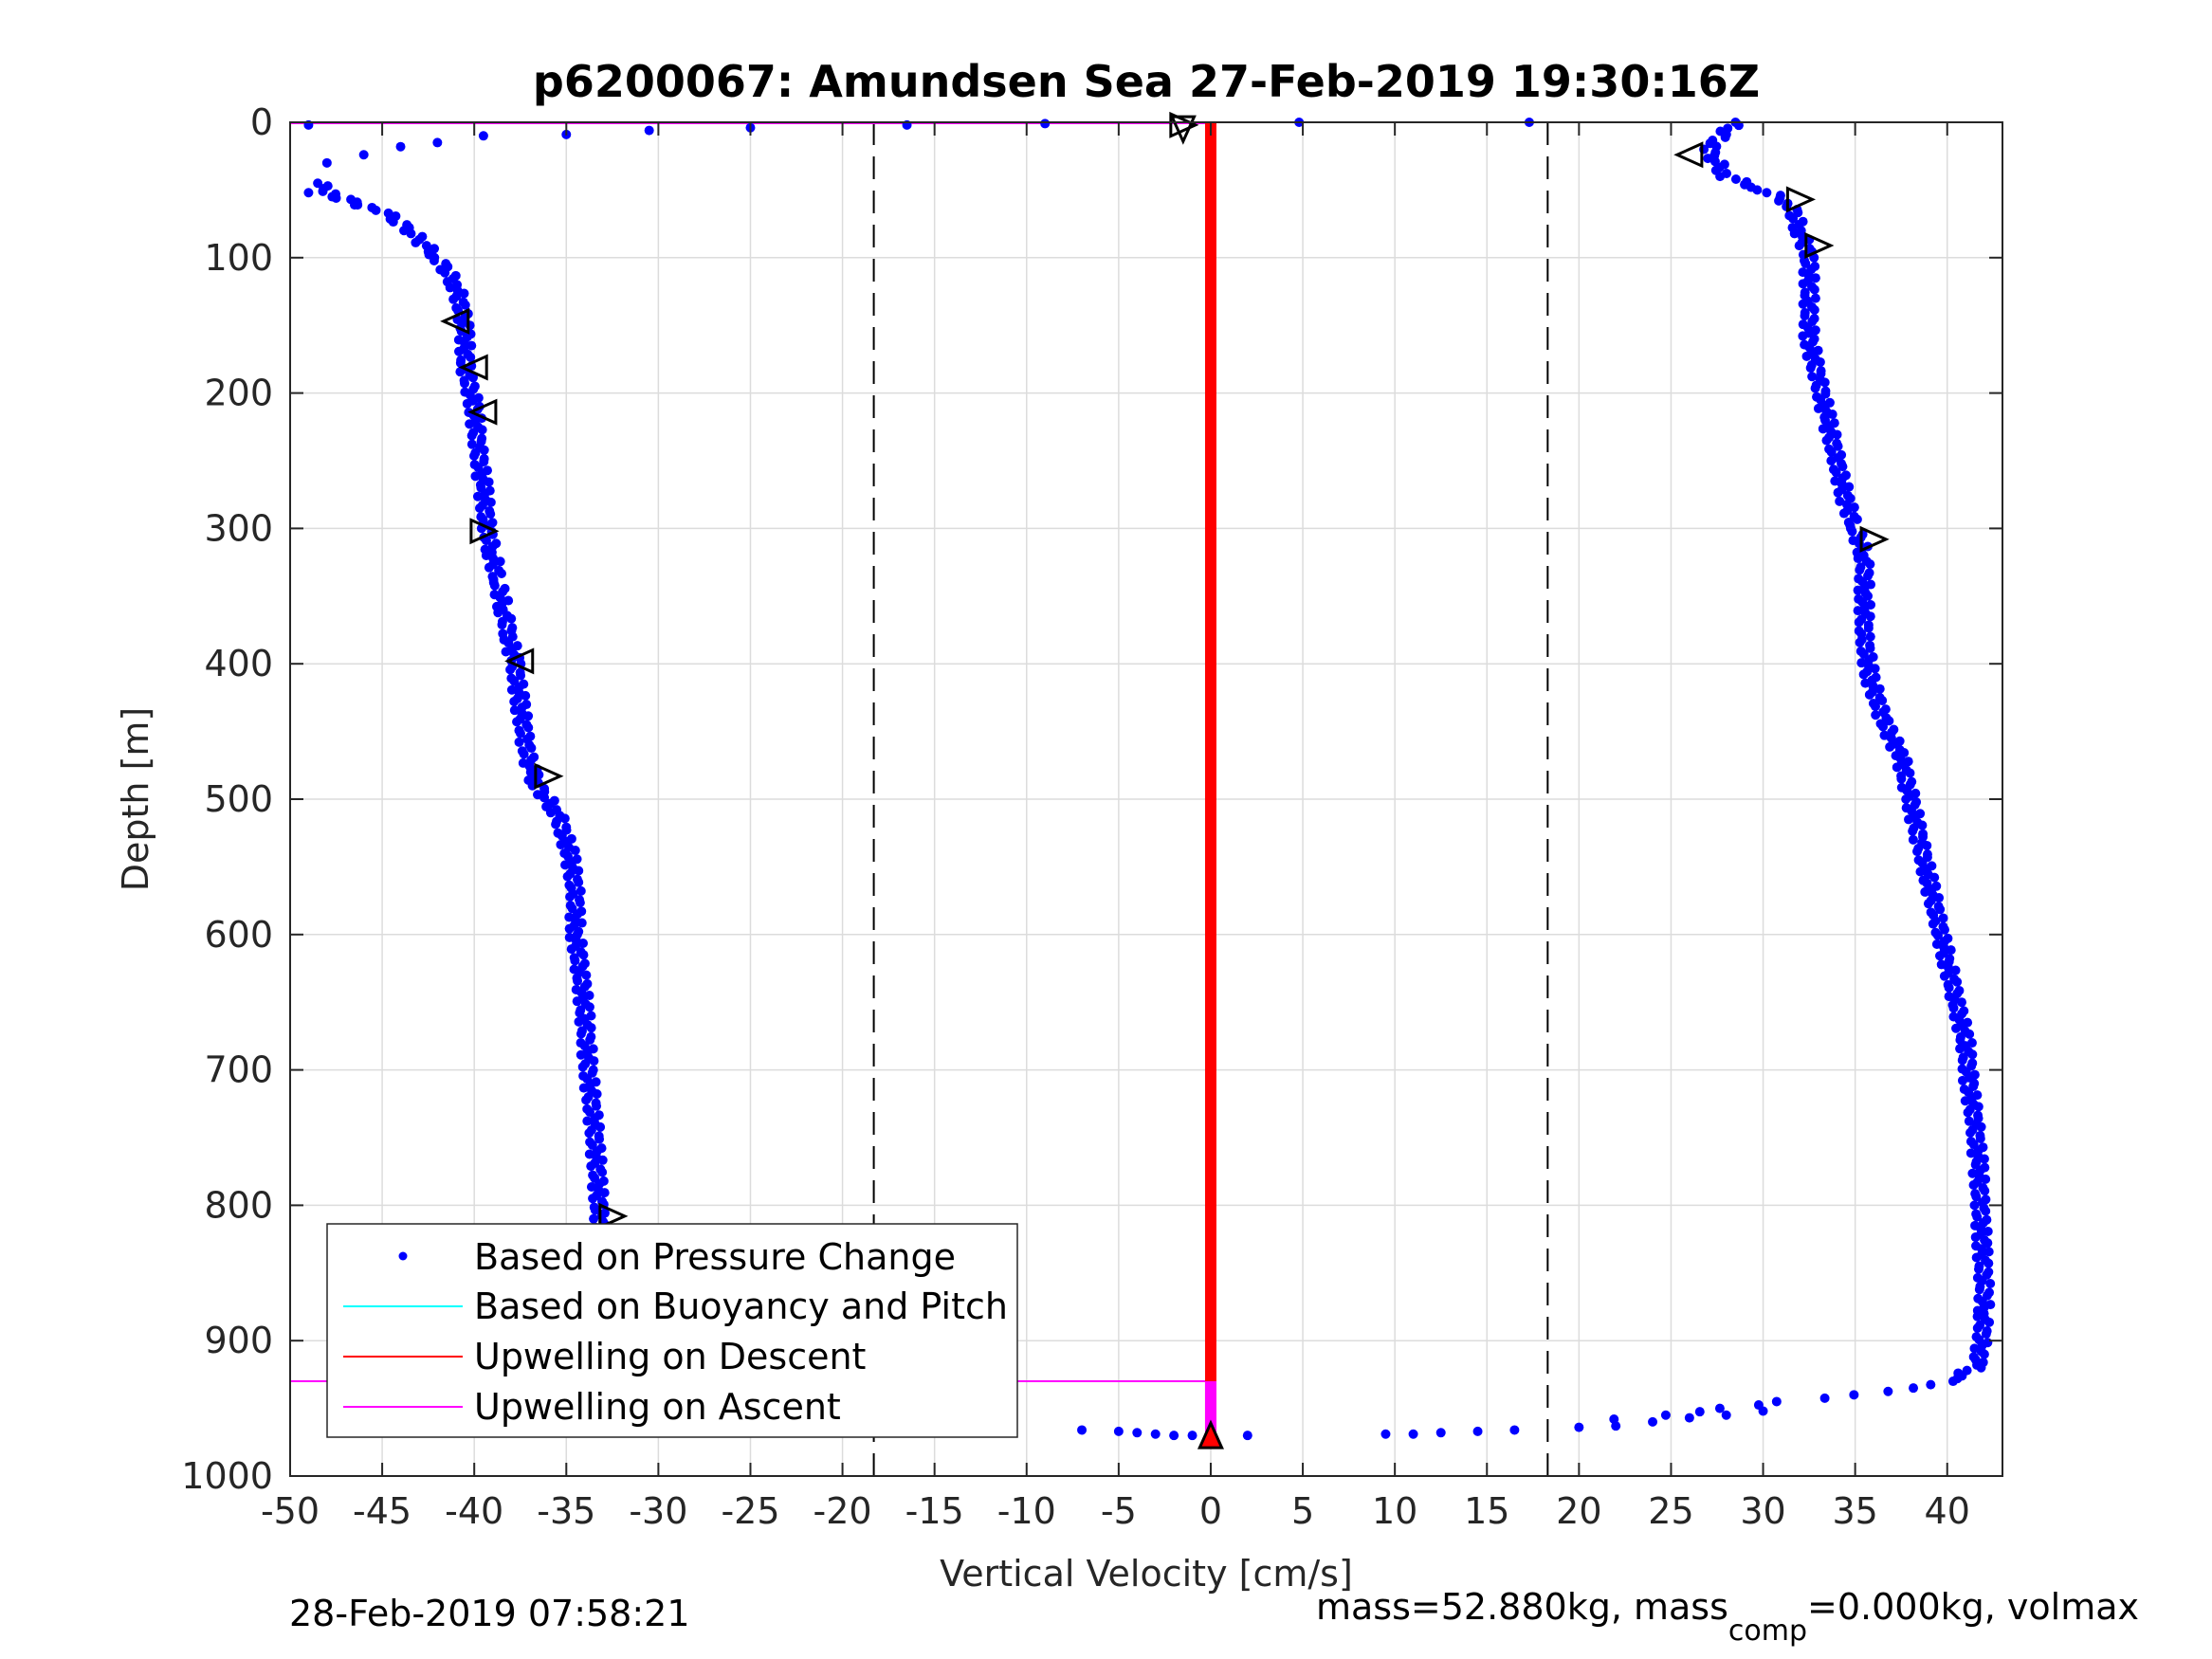 The width and height of the screenshot is (2212, 1659). Describe the element at coordinates (566, 1511) in the screenshot. I see `x-tick-label: -35` at that location.